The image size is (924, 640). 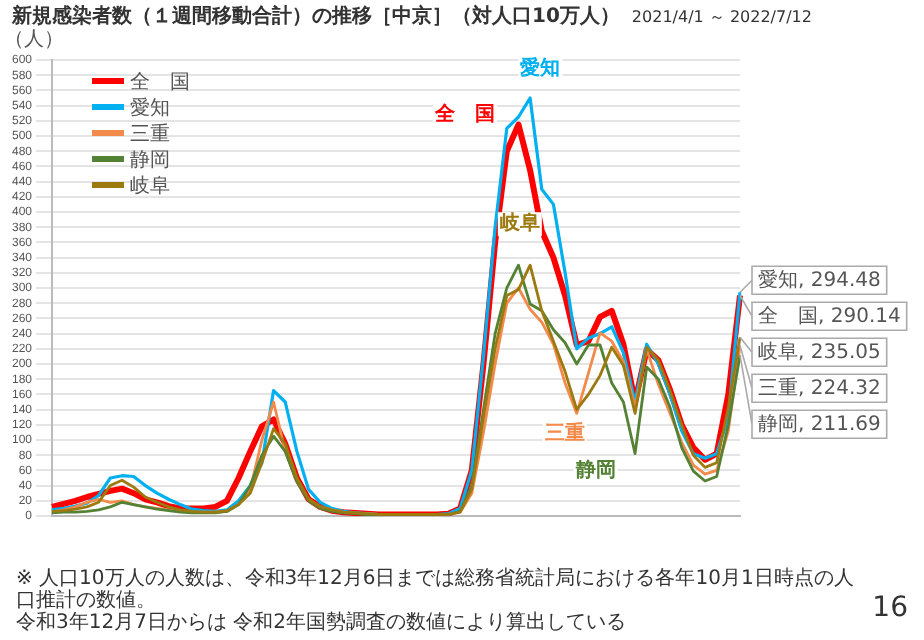 I want to click on data-label: 全 国, 290.14, so click(x=829, y=316).